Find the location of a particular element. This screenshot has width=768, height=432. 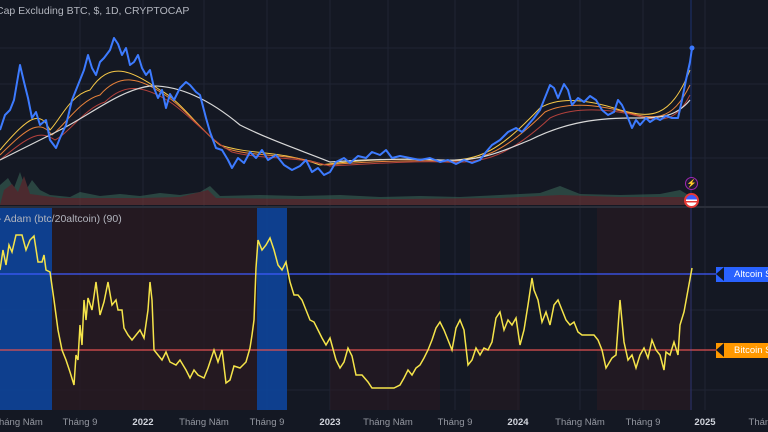

volume-histogram is located at coordinates (345, 188).